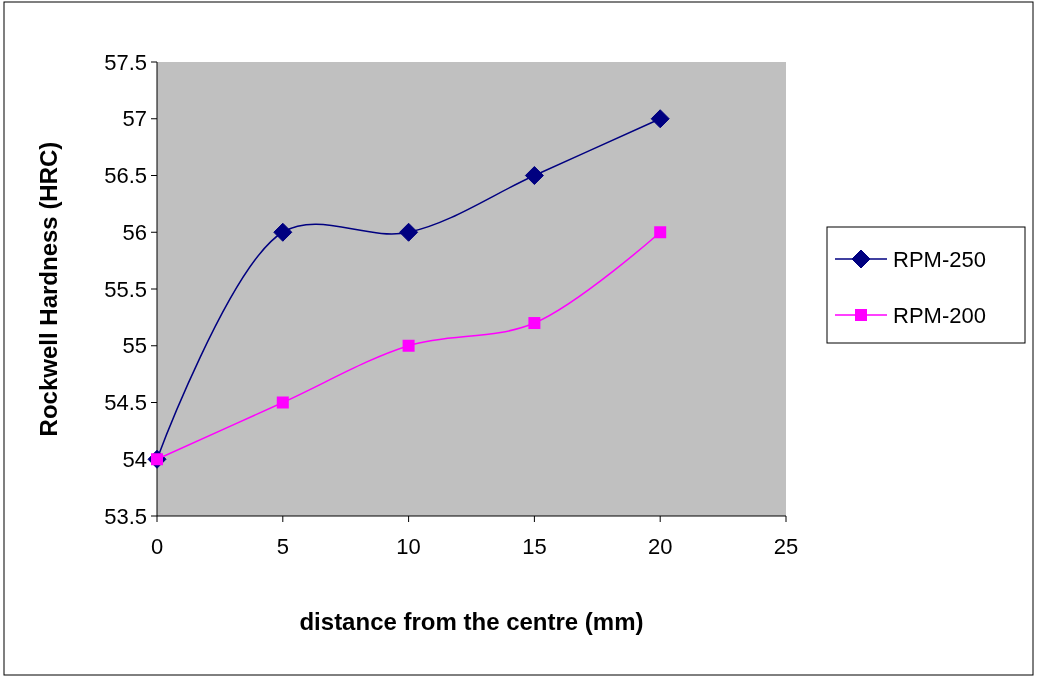 The height and width of the screenshot is (677, 1037). What do you see at coordinates (134, 232) in the screenshot?
I see `y-tick-label: 56` at bounding box center [134, 232].